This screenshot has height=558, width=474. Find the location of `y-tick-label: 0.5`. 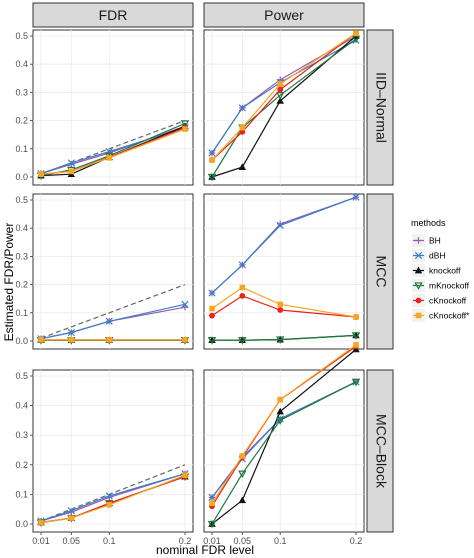

y-tick-label: 0.5 is located at coordinates (21, 200).